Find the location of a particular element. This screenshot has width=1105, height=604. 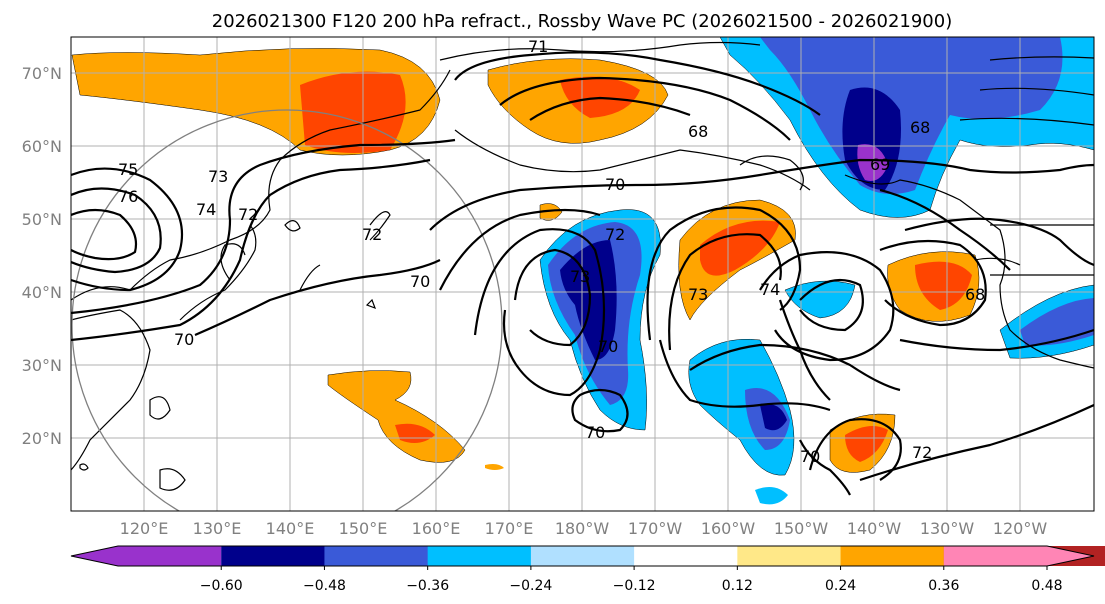

lon-label: 150°W is located at coordinates (801, 528).